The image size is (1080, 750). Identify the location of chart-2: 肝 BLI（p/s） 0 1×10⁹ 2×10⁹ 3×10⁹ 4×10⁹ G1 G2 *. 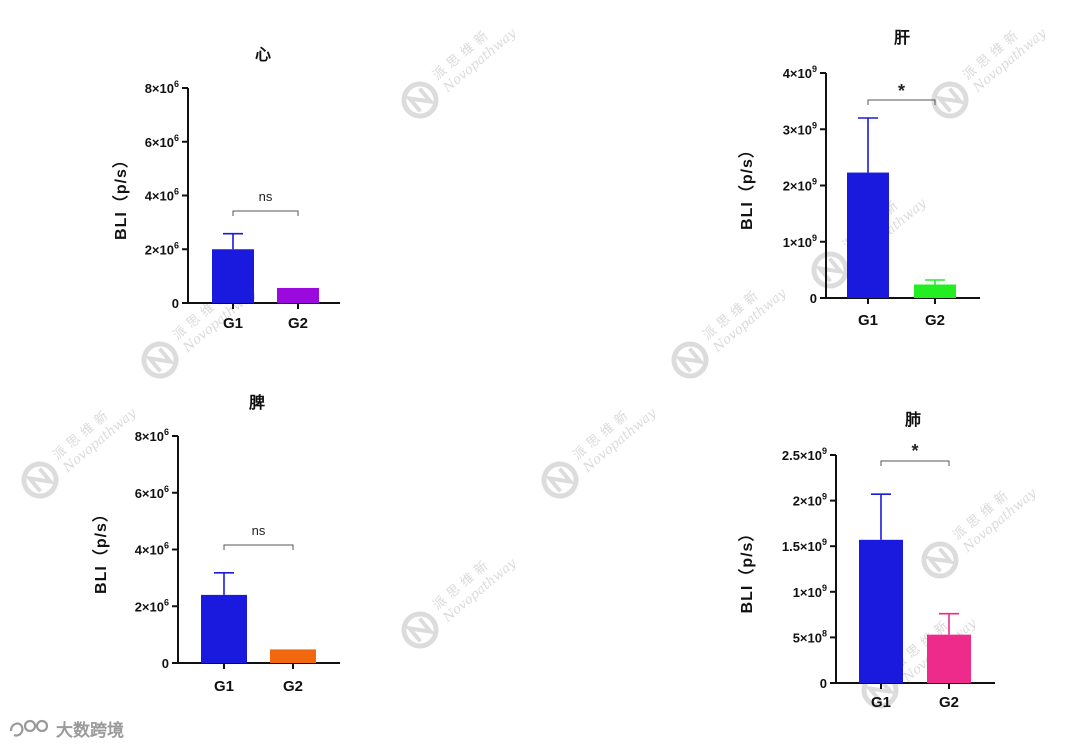
(859, 178).